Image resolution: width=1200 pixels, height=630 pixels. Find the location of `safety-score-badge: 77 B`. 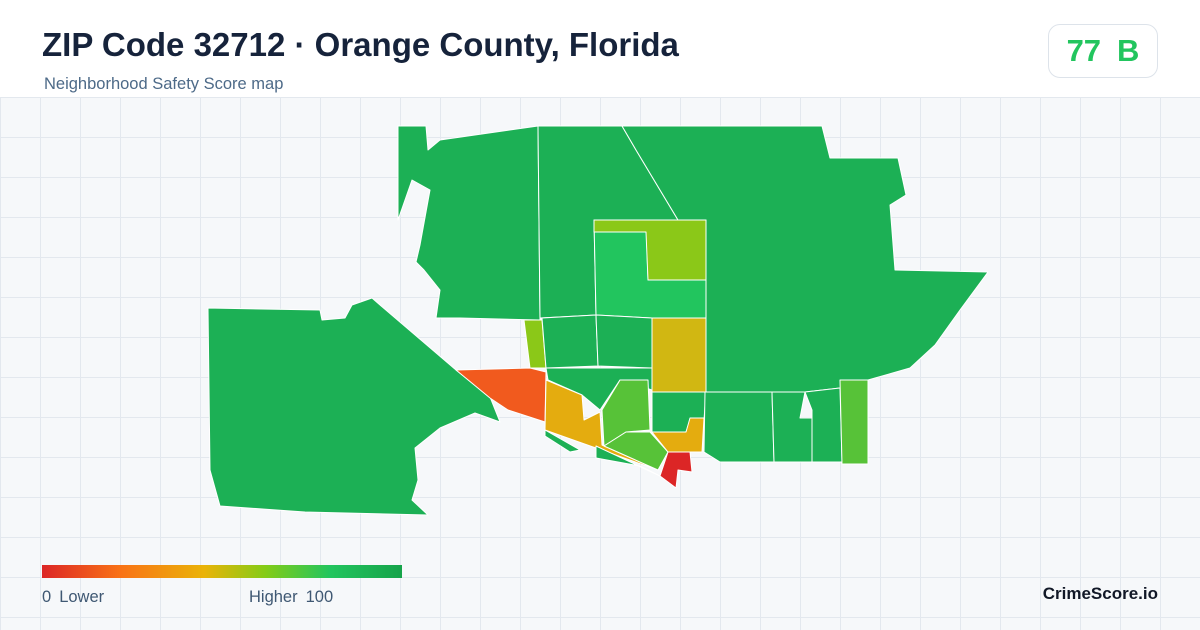

safety-score-badge: 77 B is located at coordinates (1103, 51).